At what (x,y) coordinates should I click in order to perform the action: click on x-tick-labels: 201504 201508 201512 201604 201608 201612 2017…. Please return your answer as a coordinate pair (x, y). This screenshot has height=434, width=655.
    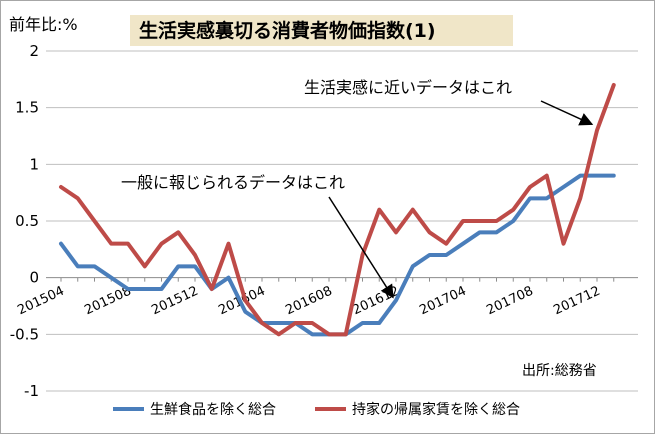
    Looking at the image, I should click on (308, 301).